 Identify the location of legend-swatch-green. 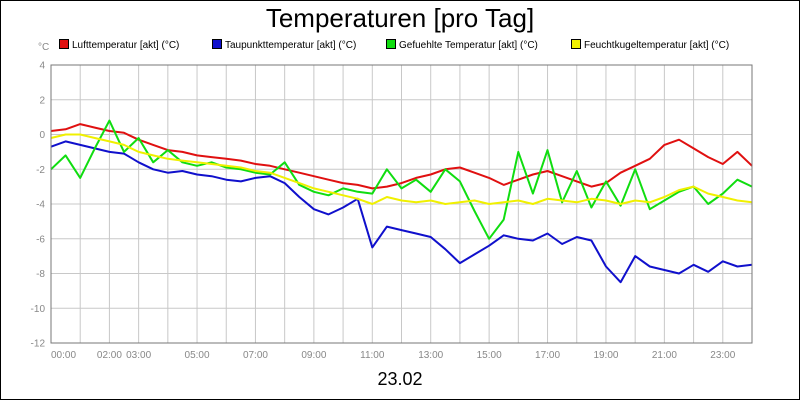
(391, 44).